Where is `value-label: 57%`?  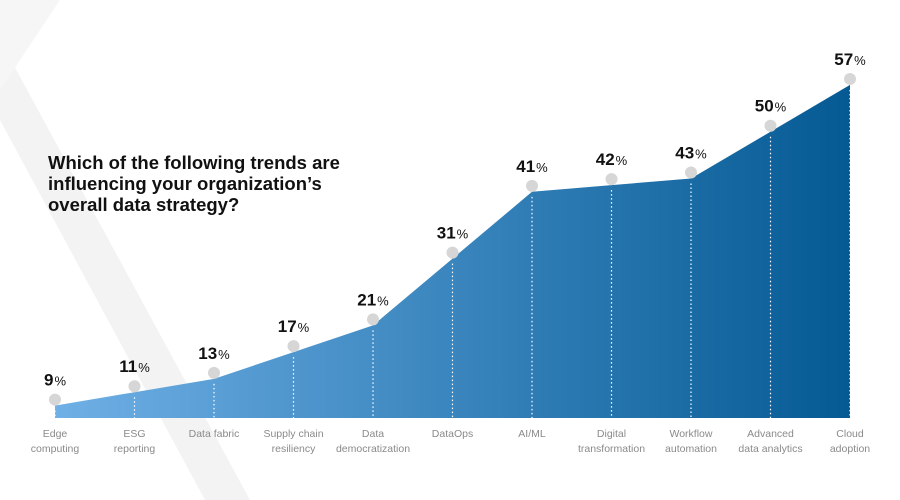 value-label: 57% is located at coordinates (850, 59).